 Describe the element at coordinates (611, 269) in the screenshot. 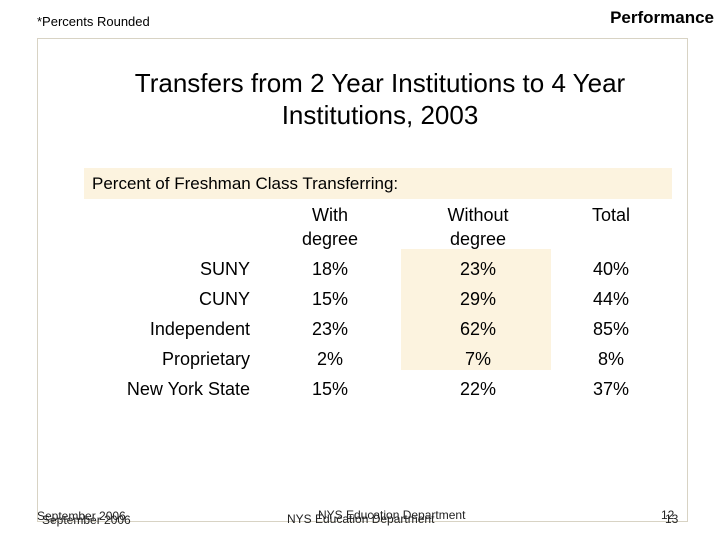

I see `cell-total: 40%` at that location.